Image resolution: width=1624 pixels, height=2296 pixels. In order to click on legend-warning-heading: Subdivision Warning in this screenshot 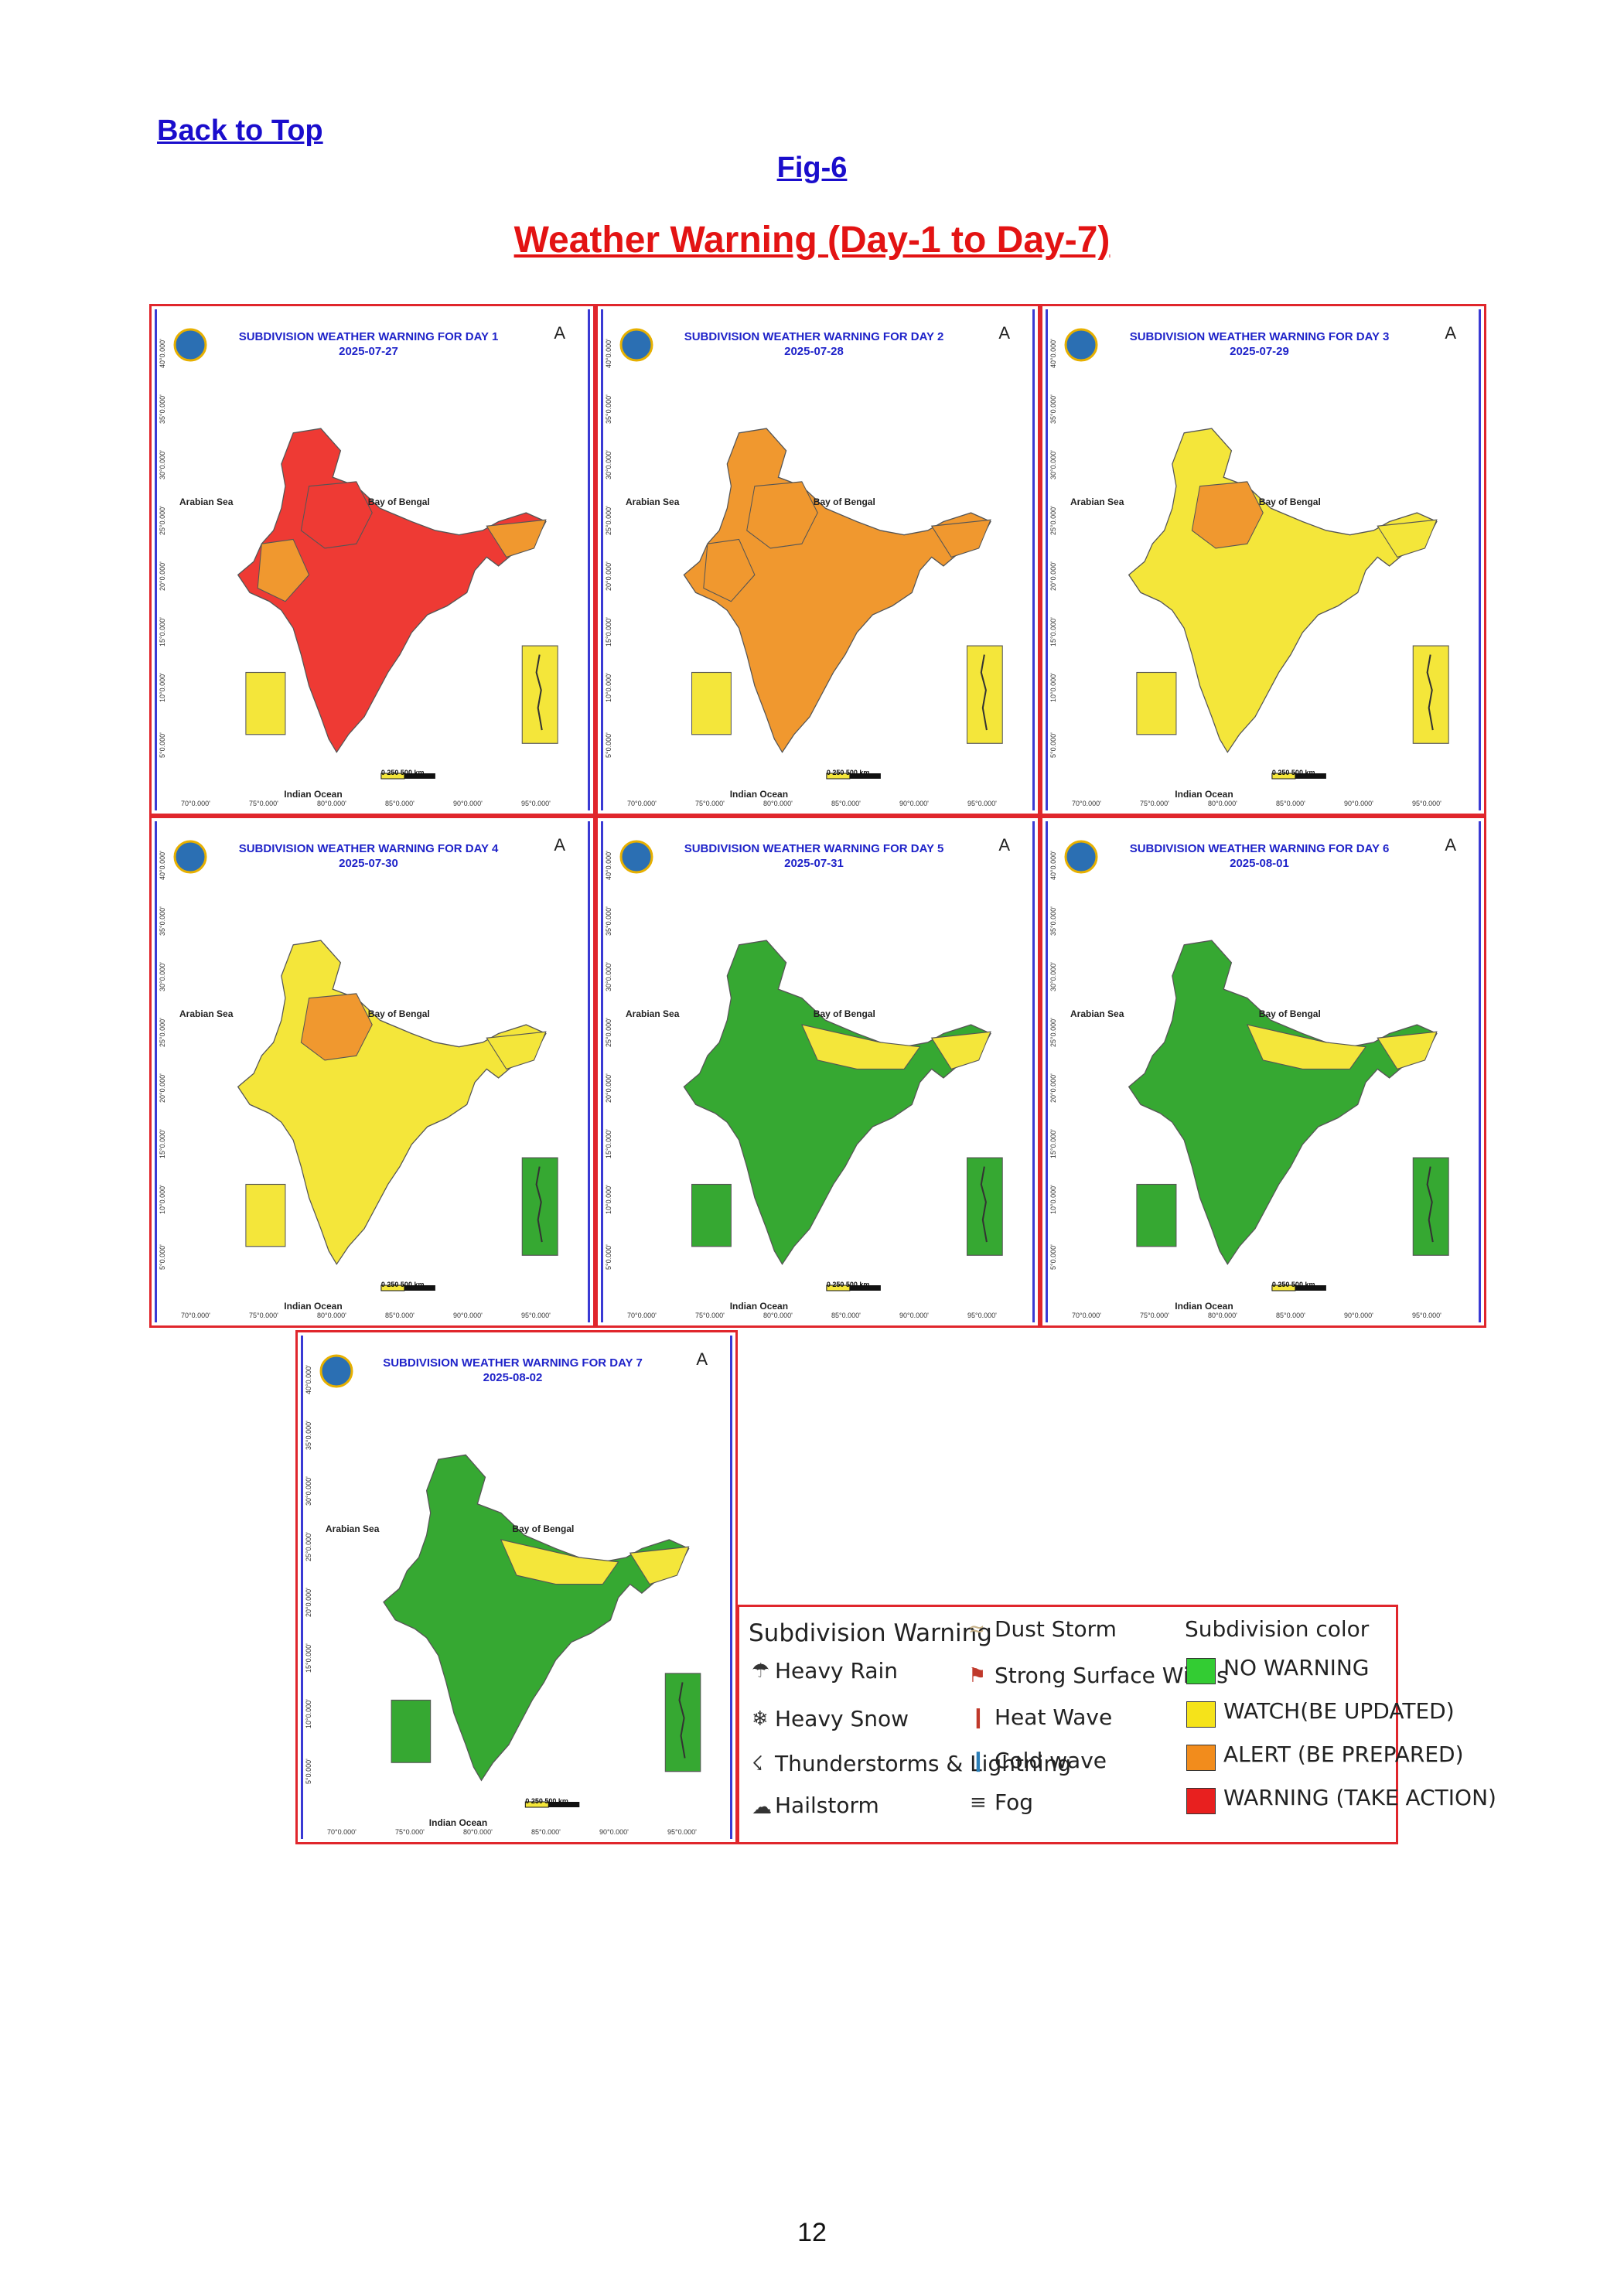, I will do `click(870, 1633)`.